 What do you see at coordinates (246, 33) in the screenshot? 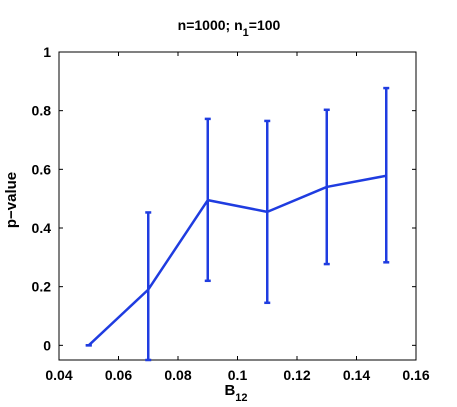
I see `chart-title-subscript: 1` at bounding box center [246, 33].